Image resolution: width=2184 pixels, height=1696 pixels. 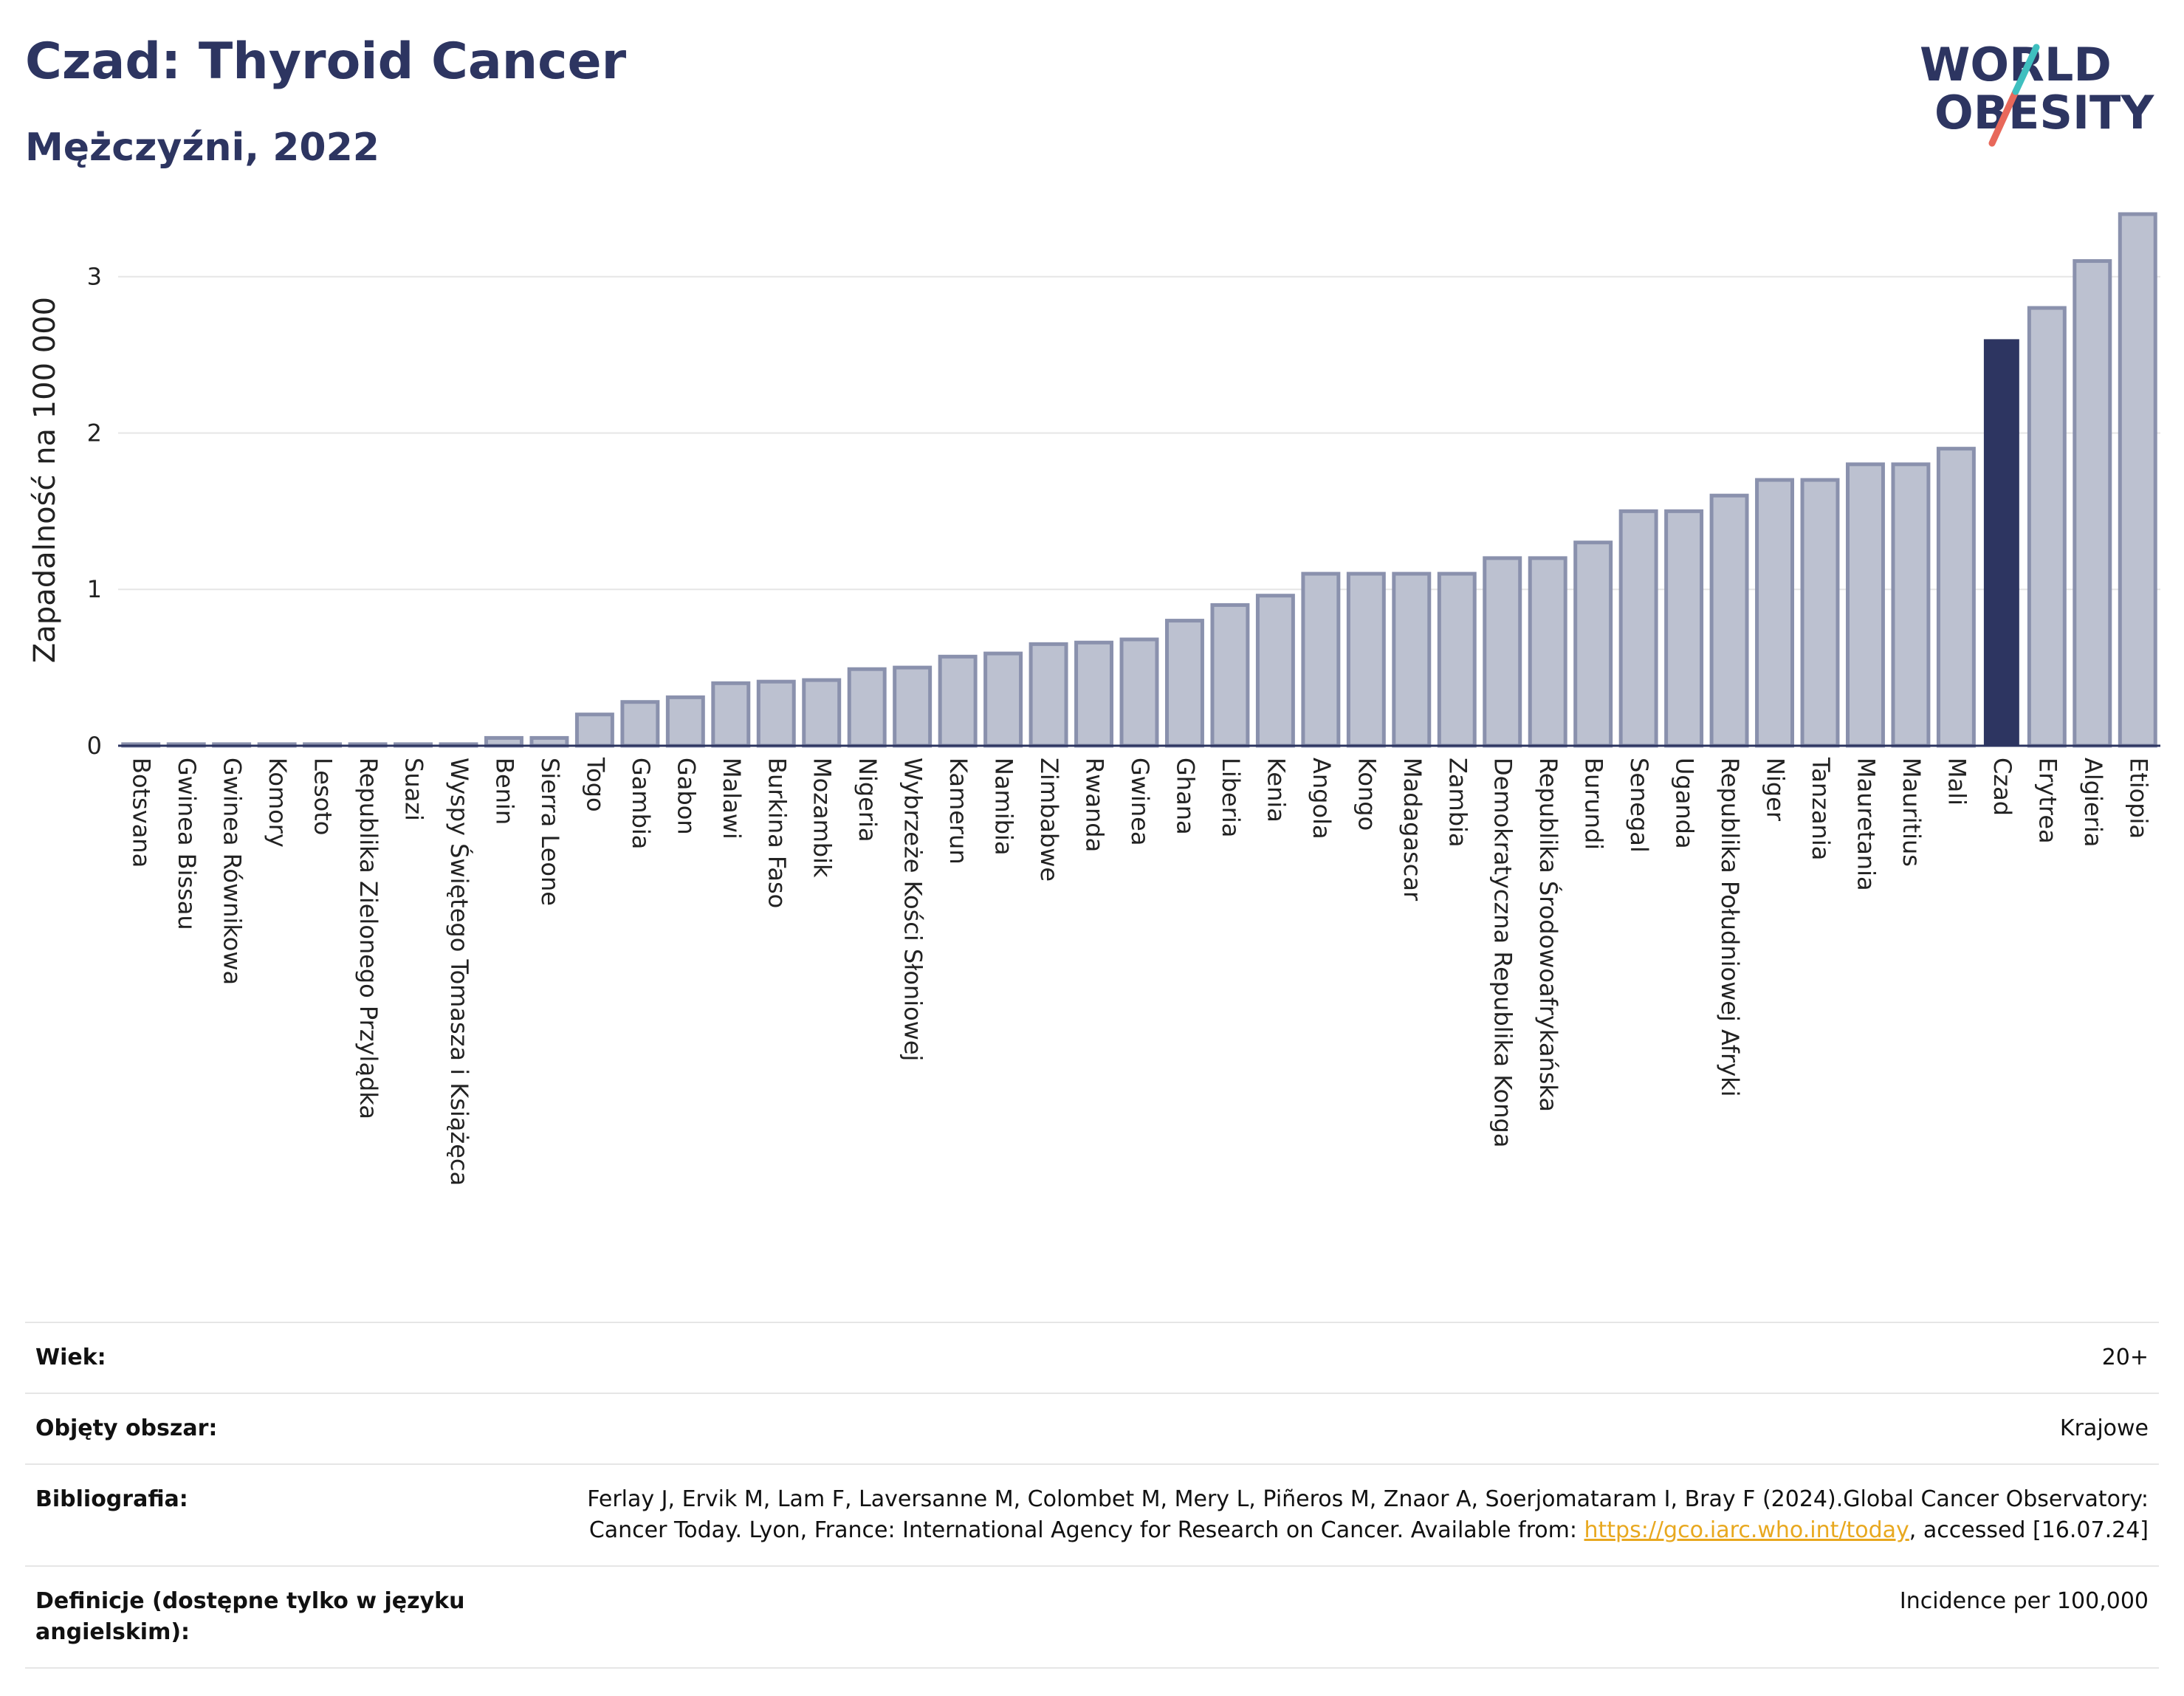 What do you see at coordinates (2047, 801) in the screenshot?
I see `x-tick-label: Erytrea` at bounding box center [2047, 801].